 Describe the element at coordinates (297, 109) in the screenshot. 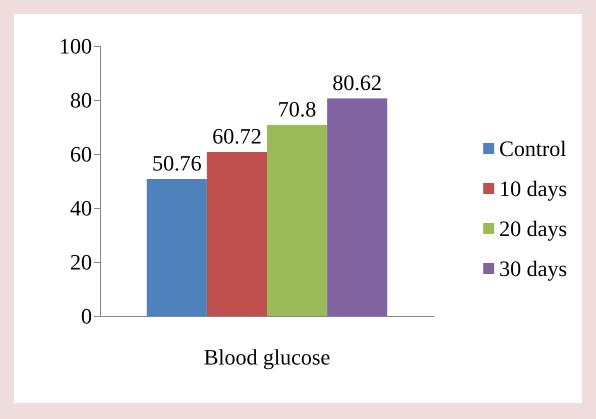

I see `data-label: 70.8` at that location.